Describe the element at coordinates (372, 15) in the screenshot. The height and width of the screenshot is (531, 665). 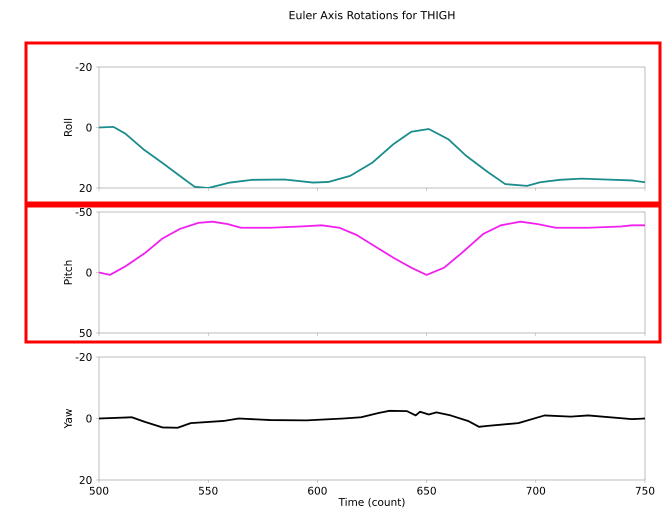
I see `chart-title: Euler Axis Rotations for THIGH` at that location.